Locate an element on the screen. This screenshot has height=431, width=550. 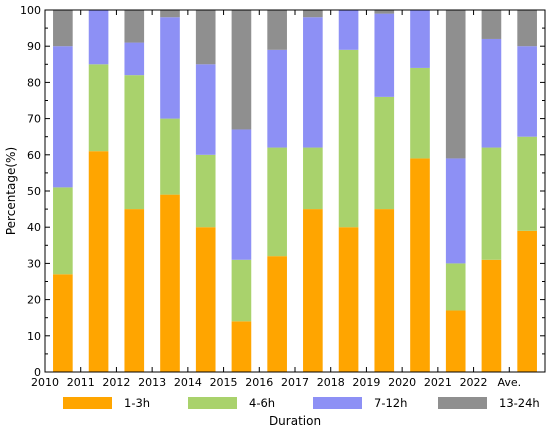
y-tick-label-60: 60 is located at coordinates (34, 155).